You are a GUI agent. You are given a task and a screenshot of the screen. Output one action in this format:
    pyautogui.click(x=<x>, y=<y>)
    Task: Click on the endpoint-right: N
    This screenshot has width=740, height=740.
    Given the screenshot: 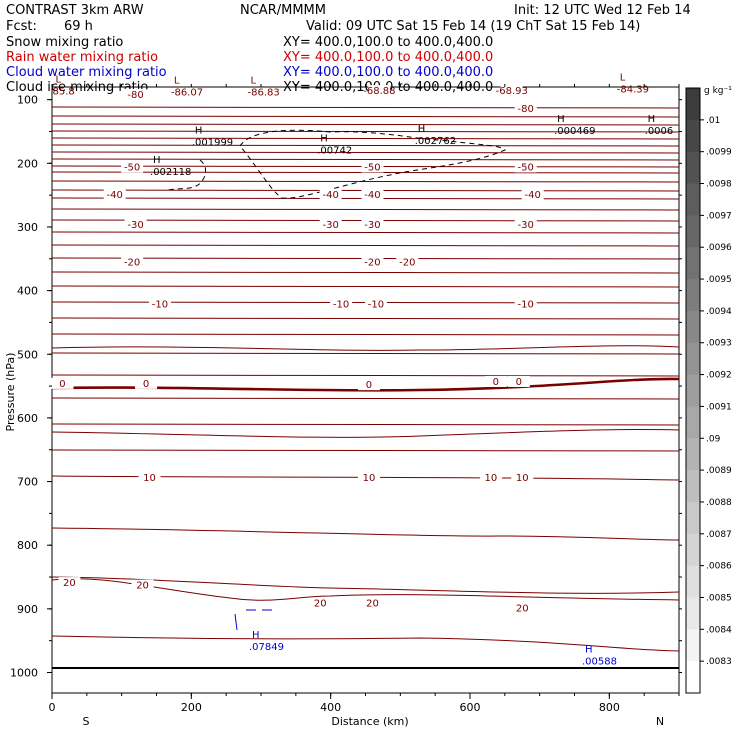 What is the action you would take?
    pyautogui.click(x=660, y=721)
    